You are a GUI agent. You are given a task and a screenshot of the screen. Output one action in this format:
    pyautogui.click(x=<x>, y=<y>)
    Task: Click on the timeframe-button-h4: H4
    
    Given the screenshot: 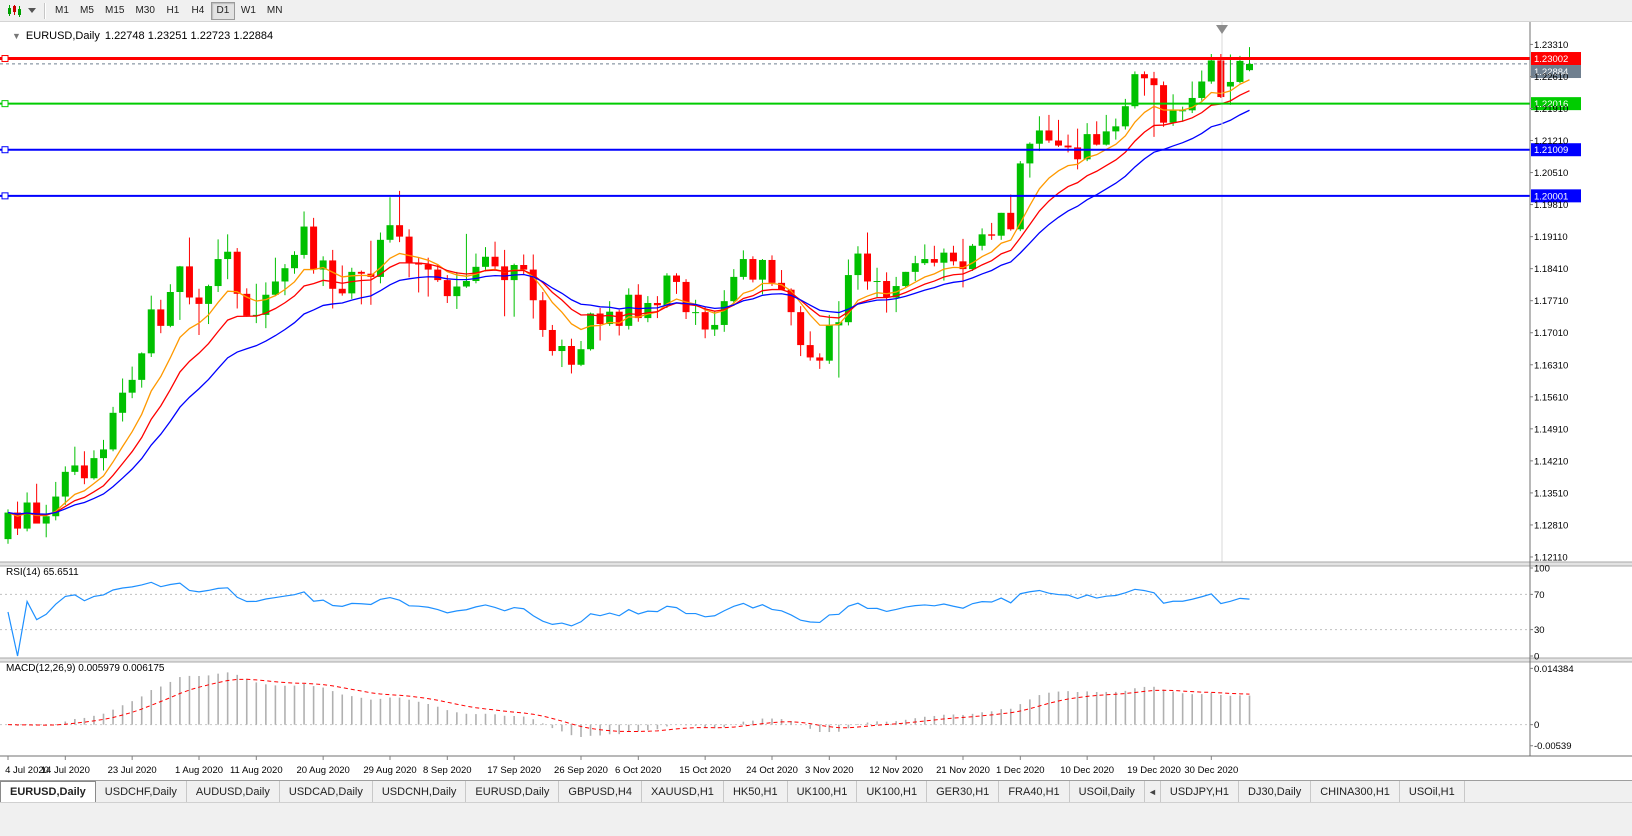 What is the action you would take?
    pyautogui.click(x=198, y=10)
    